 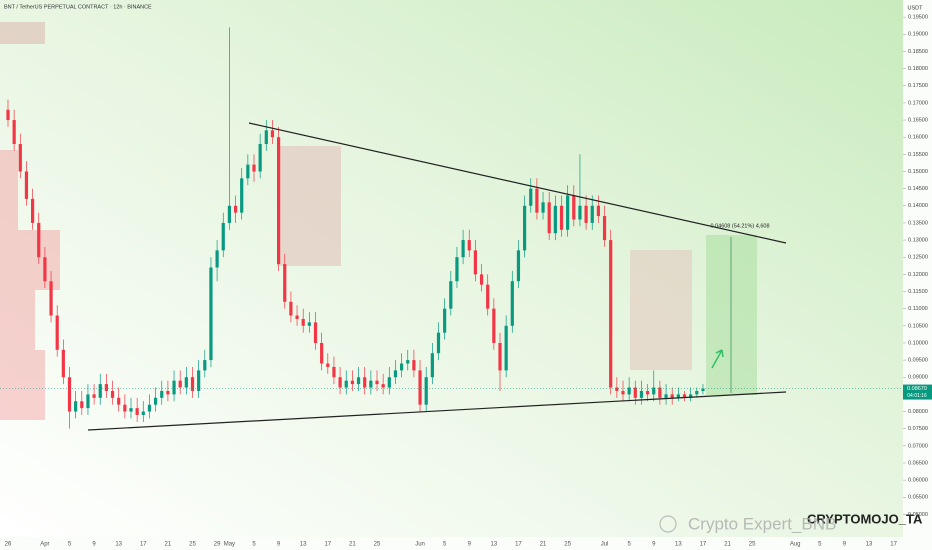 I want to click on x-tick-label: Jun, so click(x=420, y=545).